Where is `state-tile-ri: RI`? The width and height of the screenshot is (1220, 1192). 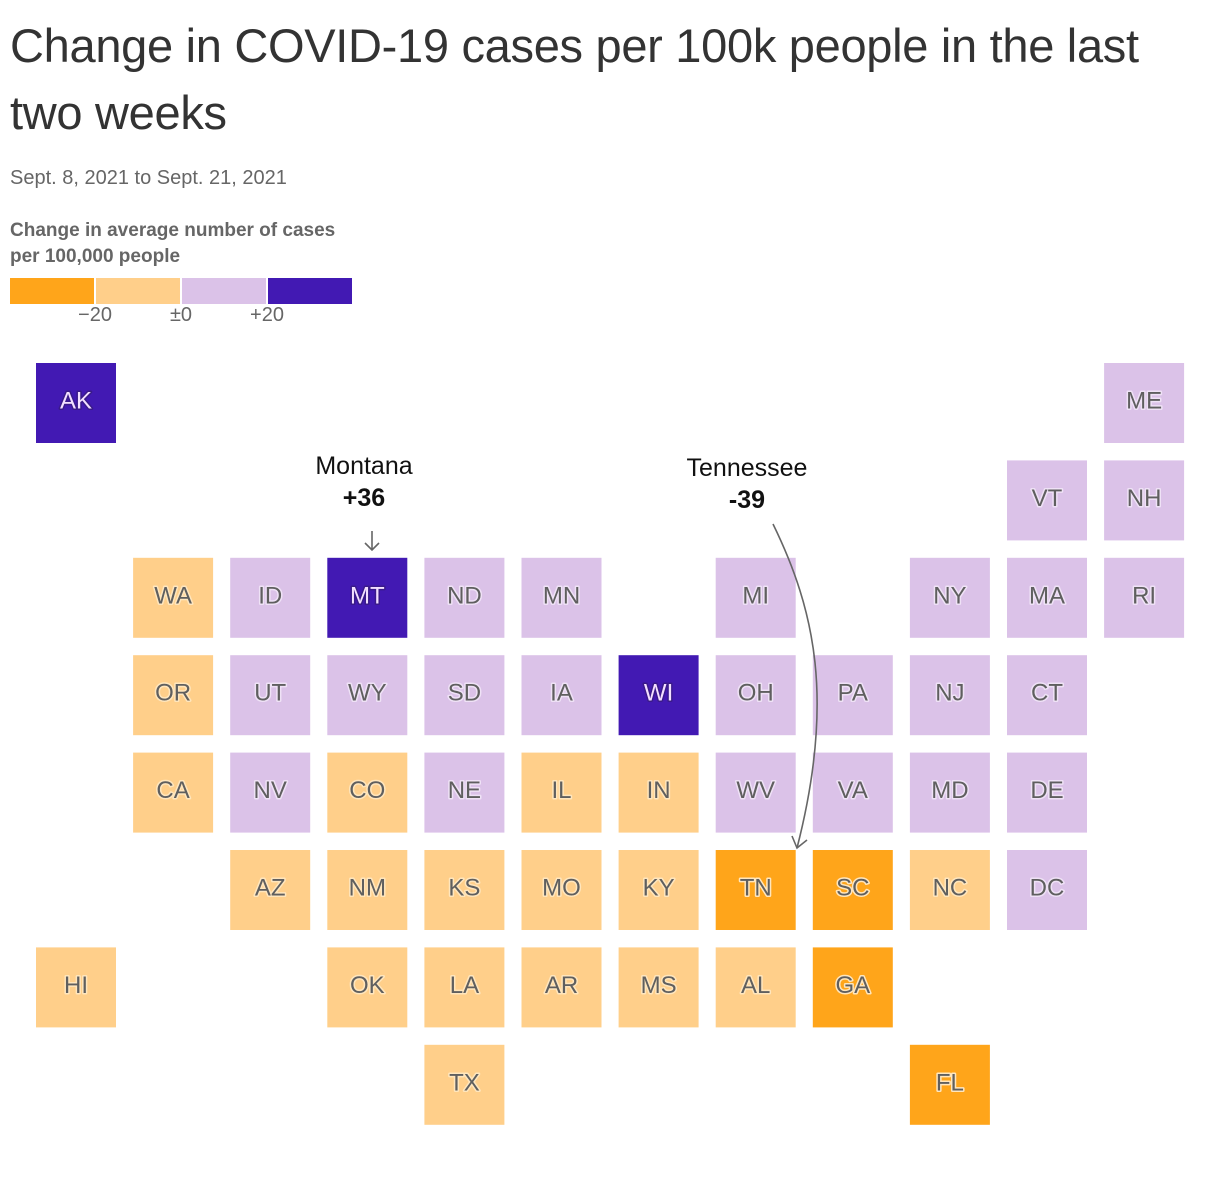
state-tile-ri: RI is located at coordinates (1144, 597).